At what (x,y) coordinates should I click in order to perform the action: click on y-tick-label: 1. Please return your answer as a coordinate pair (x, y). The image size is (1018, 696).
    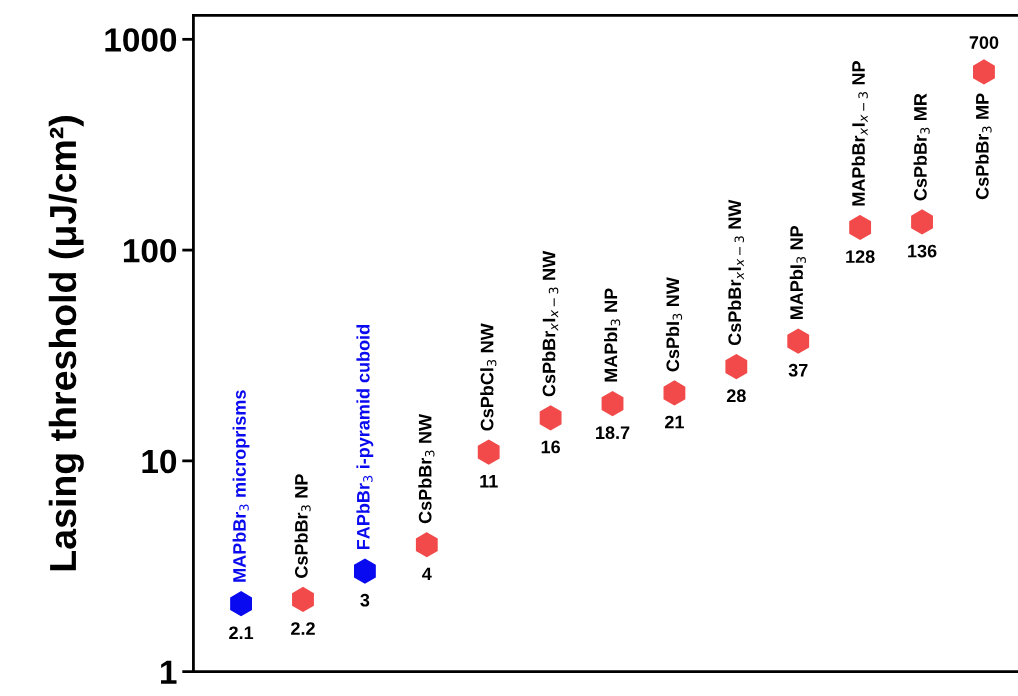
    Looking at the image, I should click on (169, 672).